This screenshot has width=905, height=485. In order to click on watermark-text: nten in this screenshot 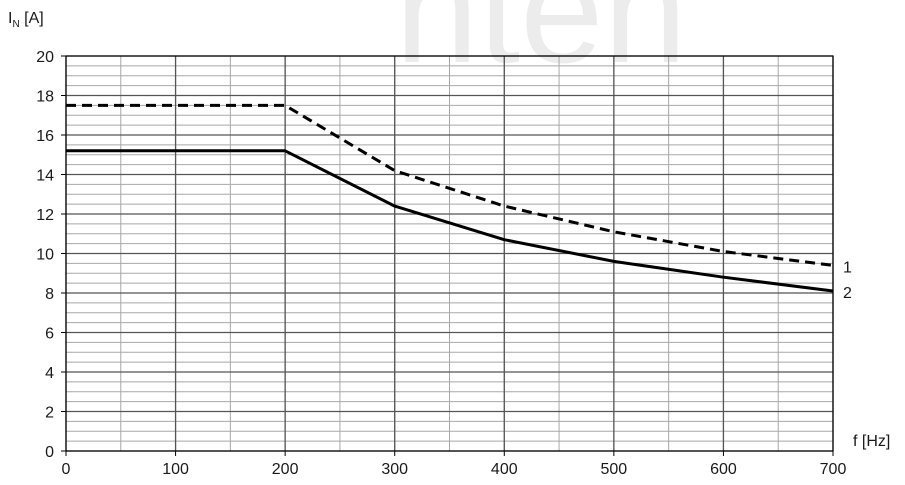, I will do `click(541, 47)`.